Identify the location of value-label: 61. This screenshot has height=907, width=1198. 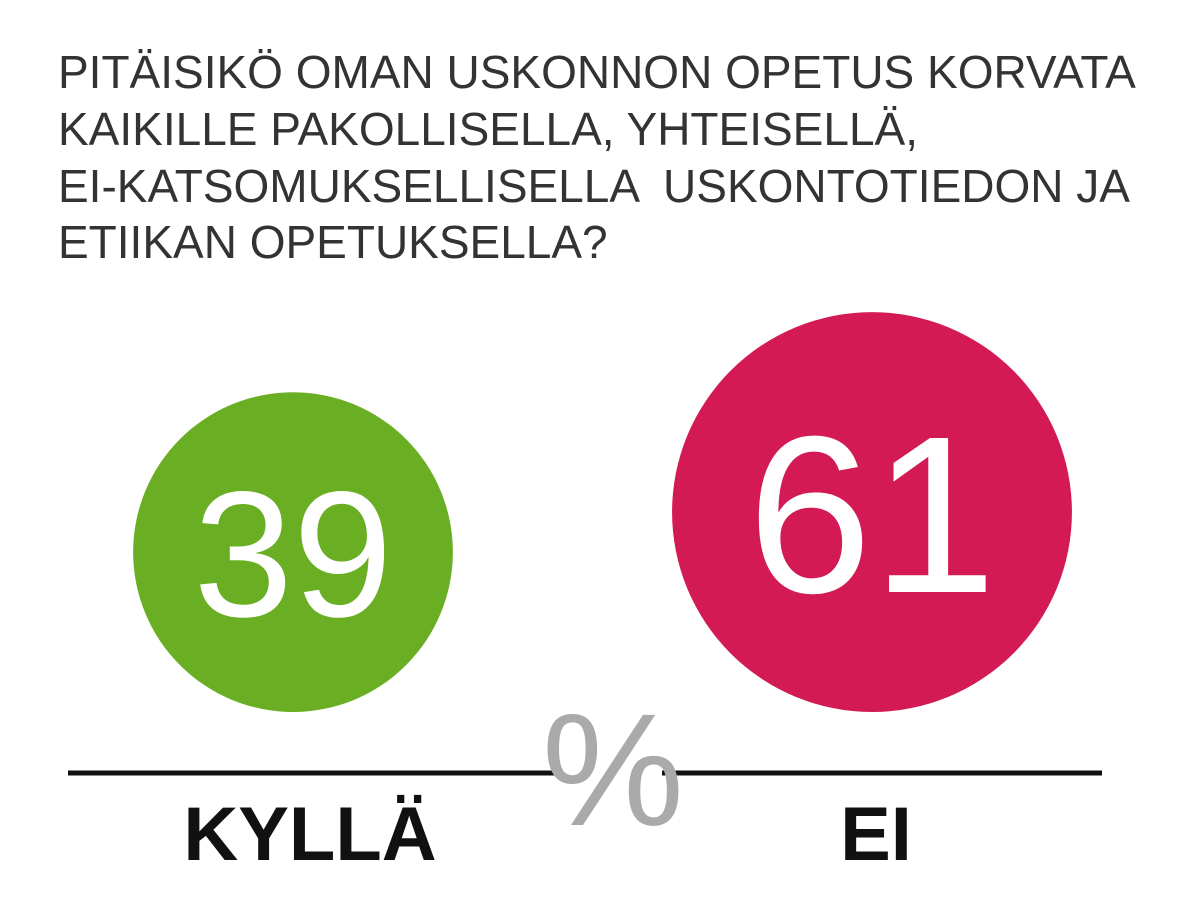
(871, 515).